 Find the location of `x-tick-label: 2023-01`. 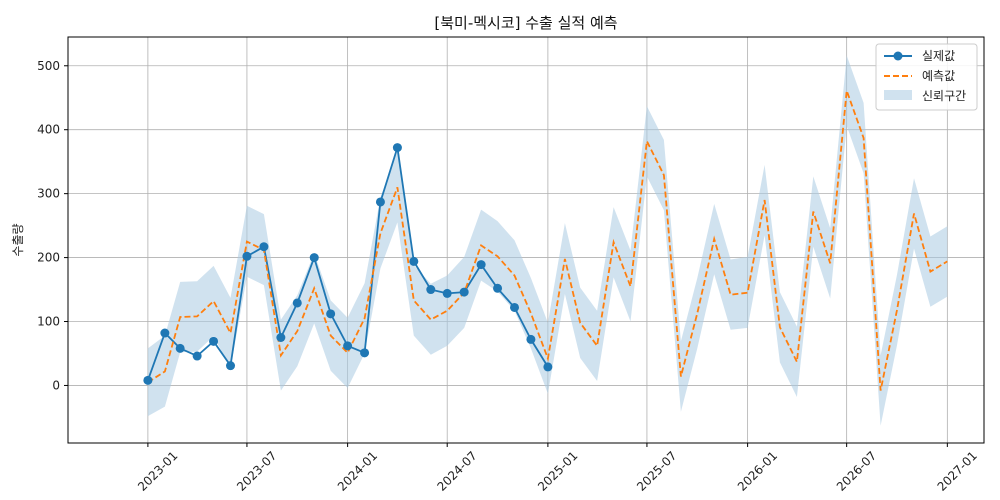

x-tick-label: 2023-01 is located at coordinates (157, 471).